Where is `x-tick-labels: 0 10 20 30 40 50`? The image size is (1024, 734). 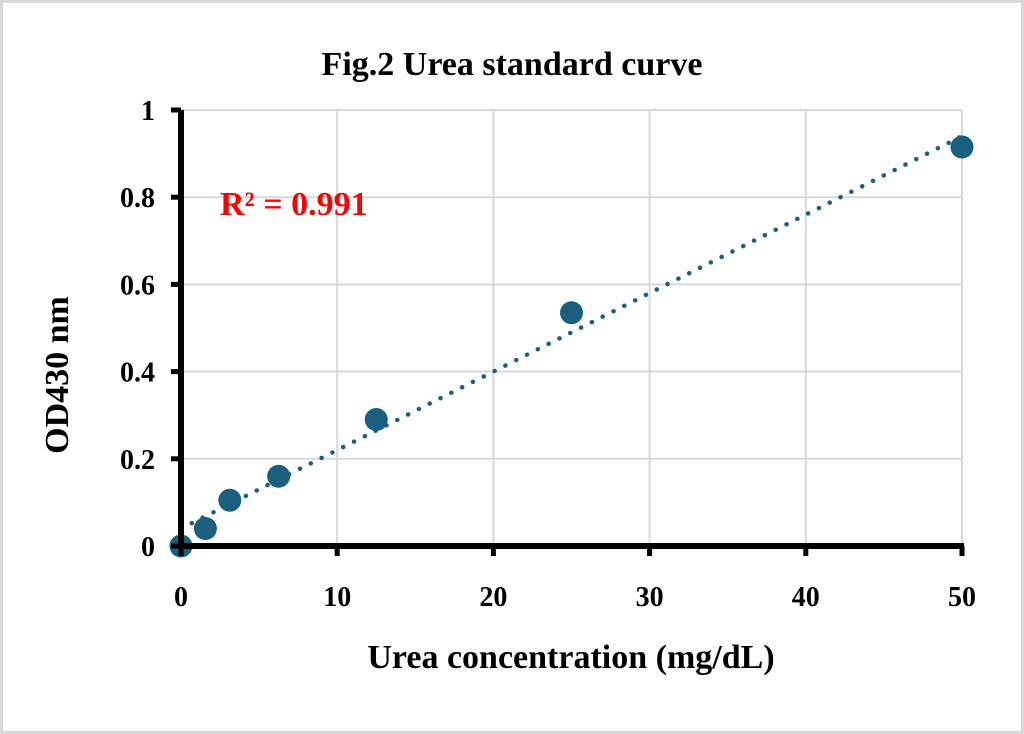 x-tick-labels: 0 10 20 30 40 50 is located at coordinates (575, 597).